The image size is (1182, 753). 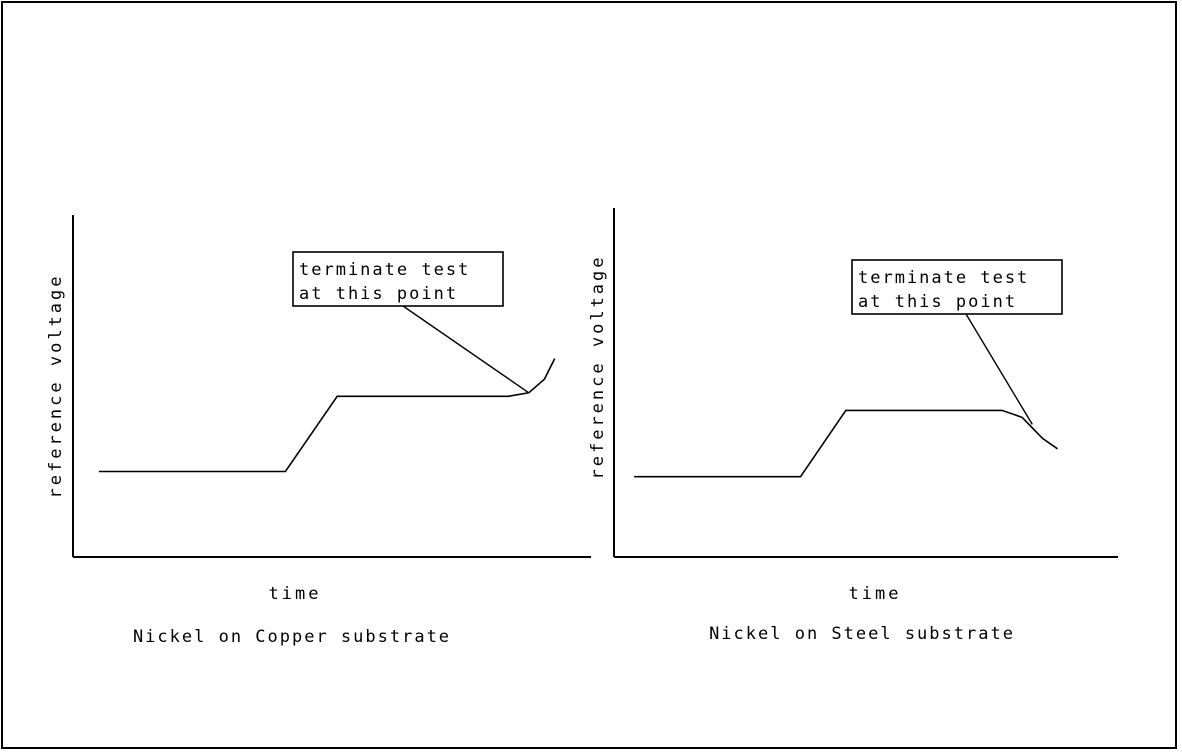 I want to click on chart-caption: Nickel on Copper substrate, so click(x=292, y=637).